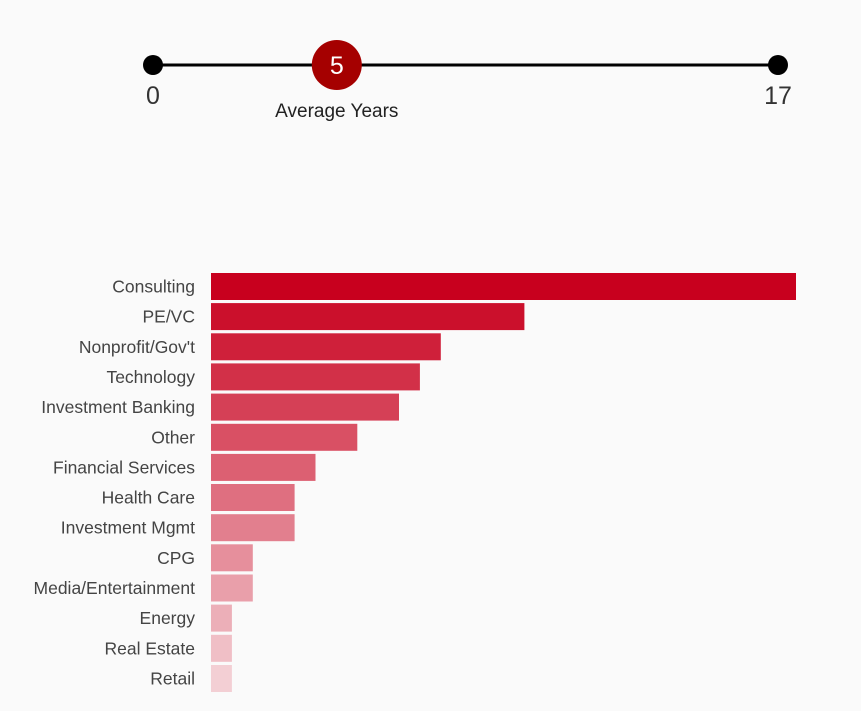  I want to click on bar-investment-mgmt, so click(253, 528).